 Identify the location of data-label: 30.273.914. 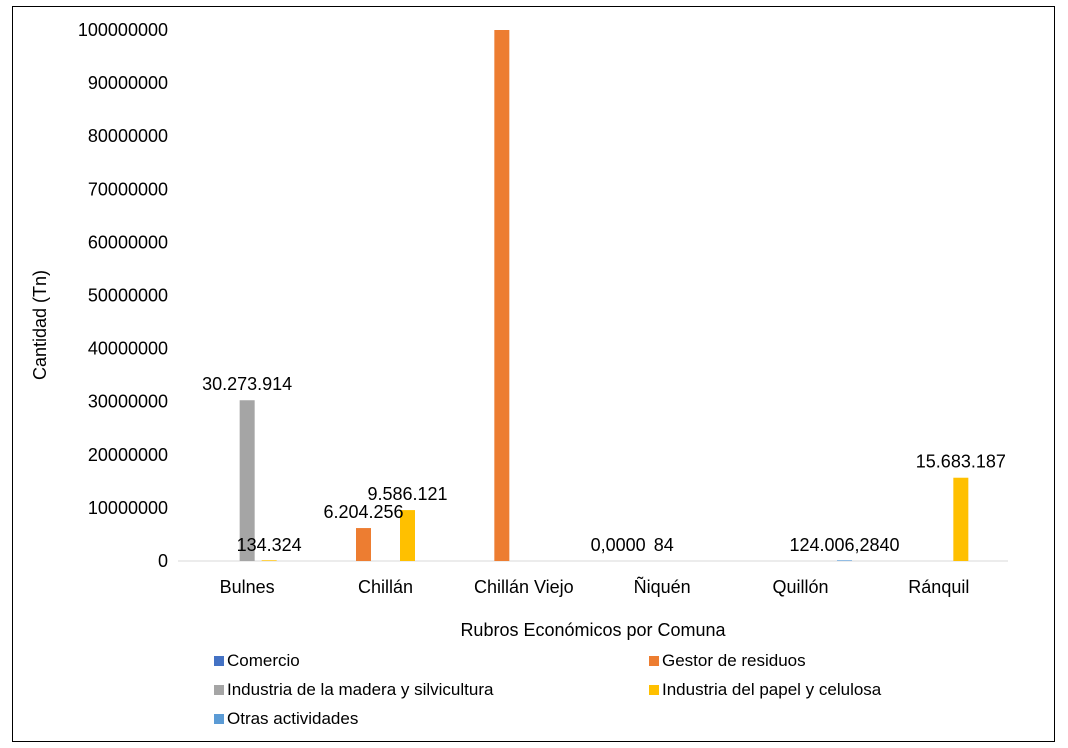
(247, 384).